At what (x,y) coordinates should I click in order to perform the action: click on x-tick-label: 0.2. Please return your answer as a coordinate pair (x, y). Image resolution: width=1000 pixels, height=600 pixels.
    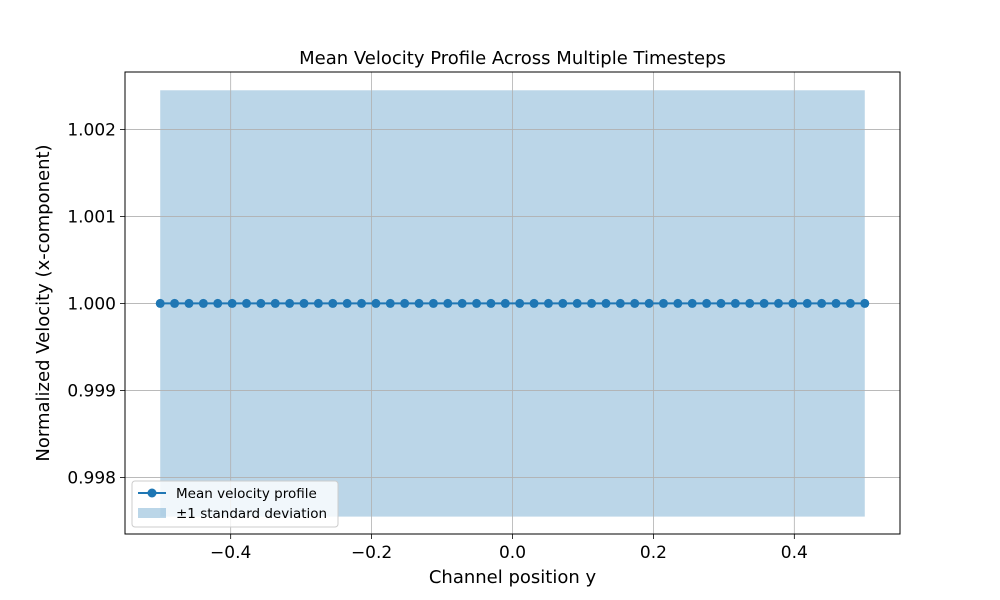
    Looking at the image, I should click on (653, 553).